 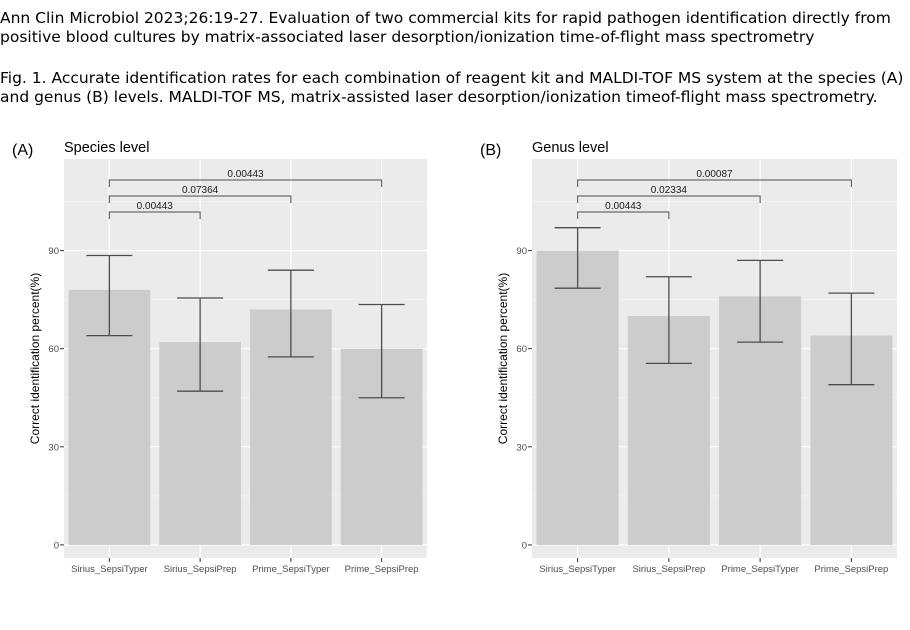 What do you see at coordinates (577, 397) in the screenshot?
I see `bar` at bounding box center [577, 397].